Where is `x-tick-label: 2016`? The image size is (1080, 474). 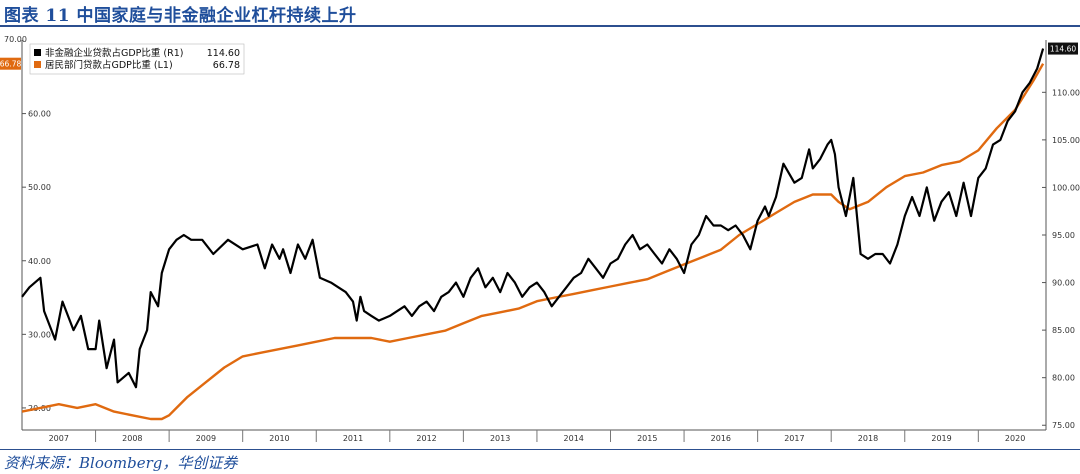 x-tick-label: 2016 is located at coordinates (721, 438).